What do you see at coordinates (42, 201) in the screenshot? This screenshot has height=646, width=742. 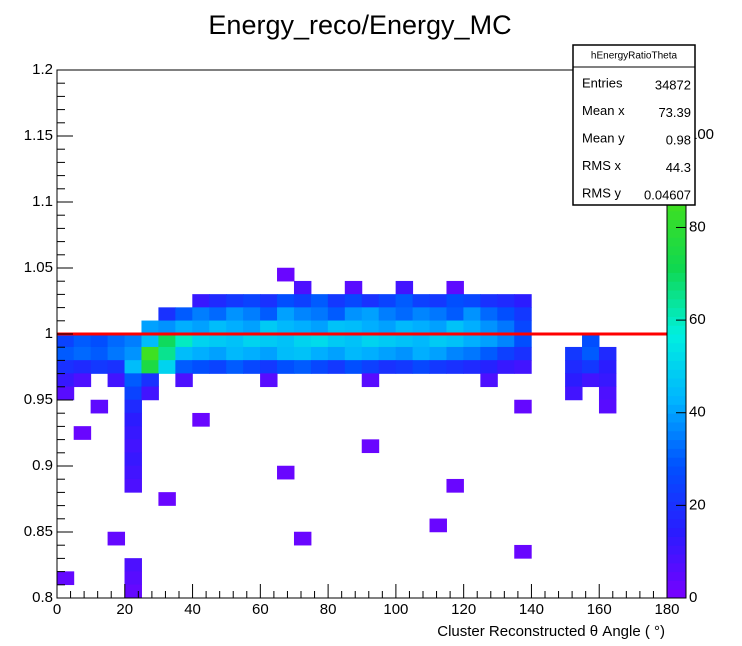 I see `y-tick-label: 1.1` at bounding box center [42, 201].